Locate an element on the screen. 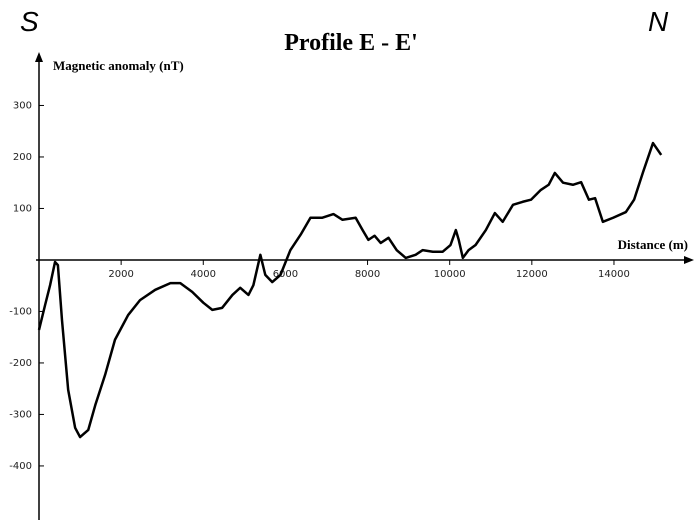 The width and height of the screenshot is (700, 524). x-tick-label: 4000 is located at coordinates (203, 274).